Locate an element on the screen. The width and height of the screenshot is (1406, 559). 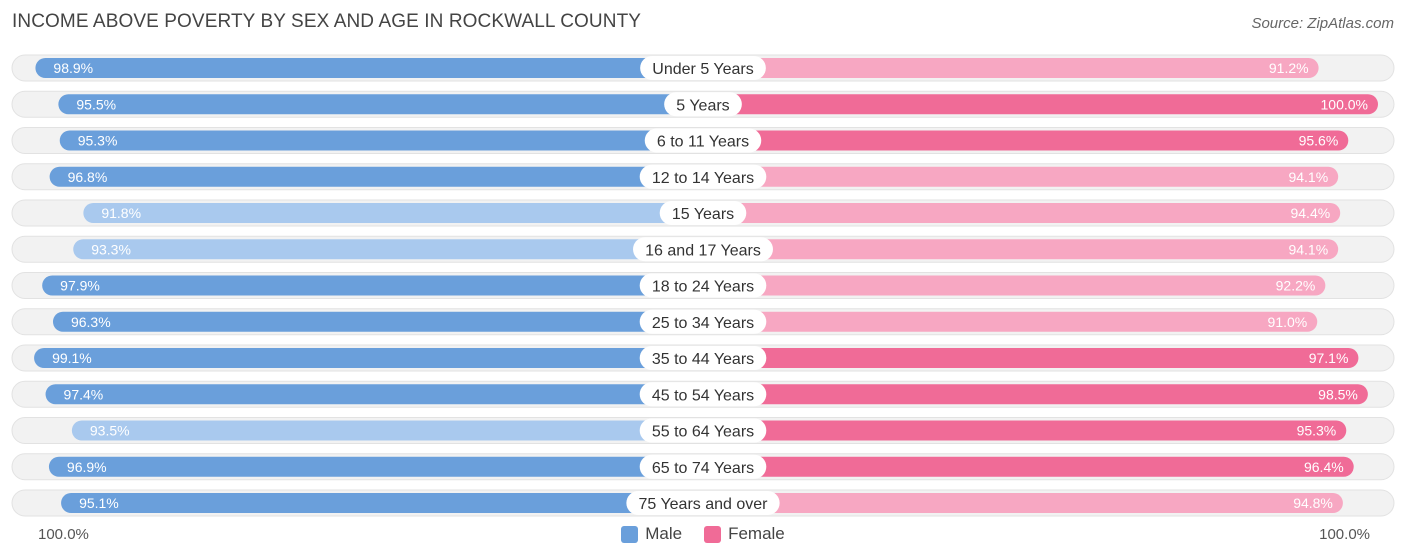
value-label-female: 98.5% is located at coordinates (1338, 394).